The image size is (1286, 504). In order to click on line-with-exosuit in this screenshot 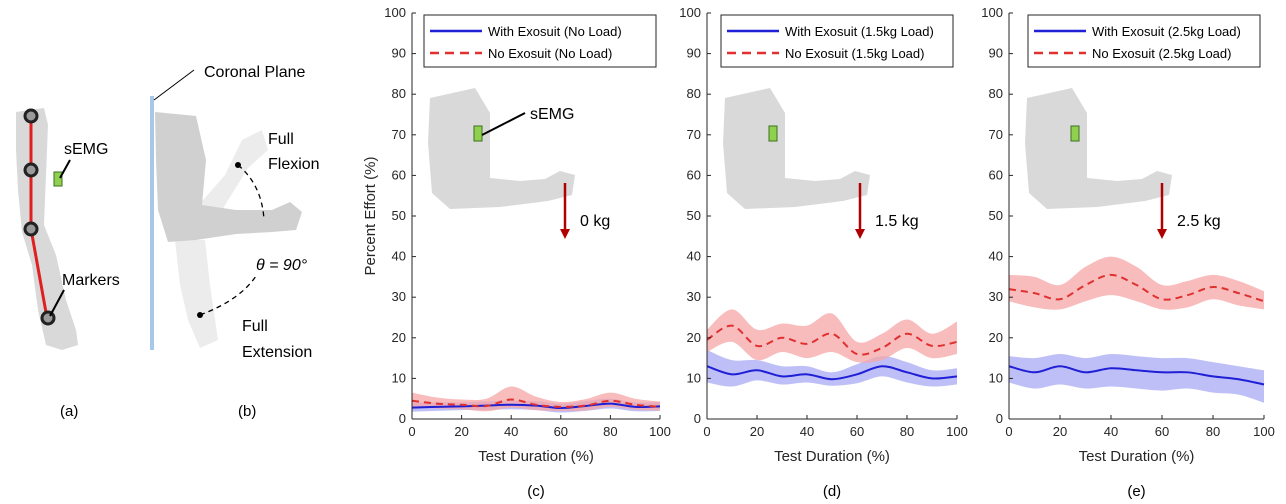, I will do `click(1136, 375)`.